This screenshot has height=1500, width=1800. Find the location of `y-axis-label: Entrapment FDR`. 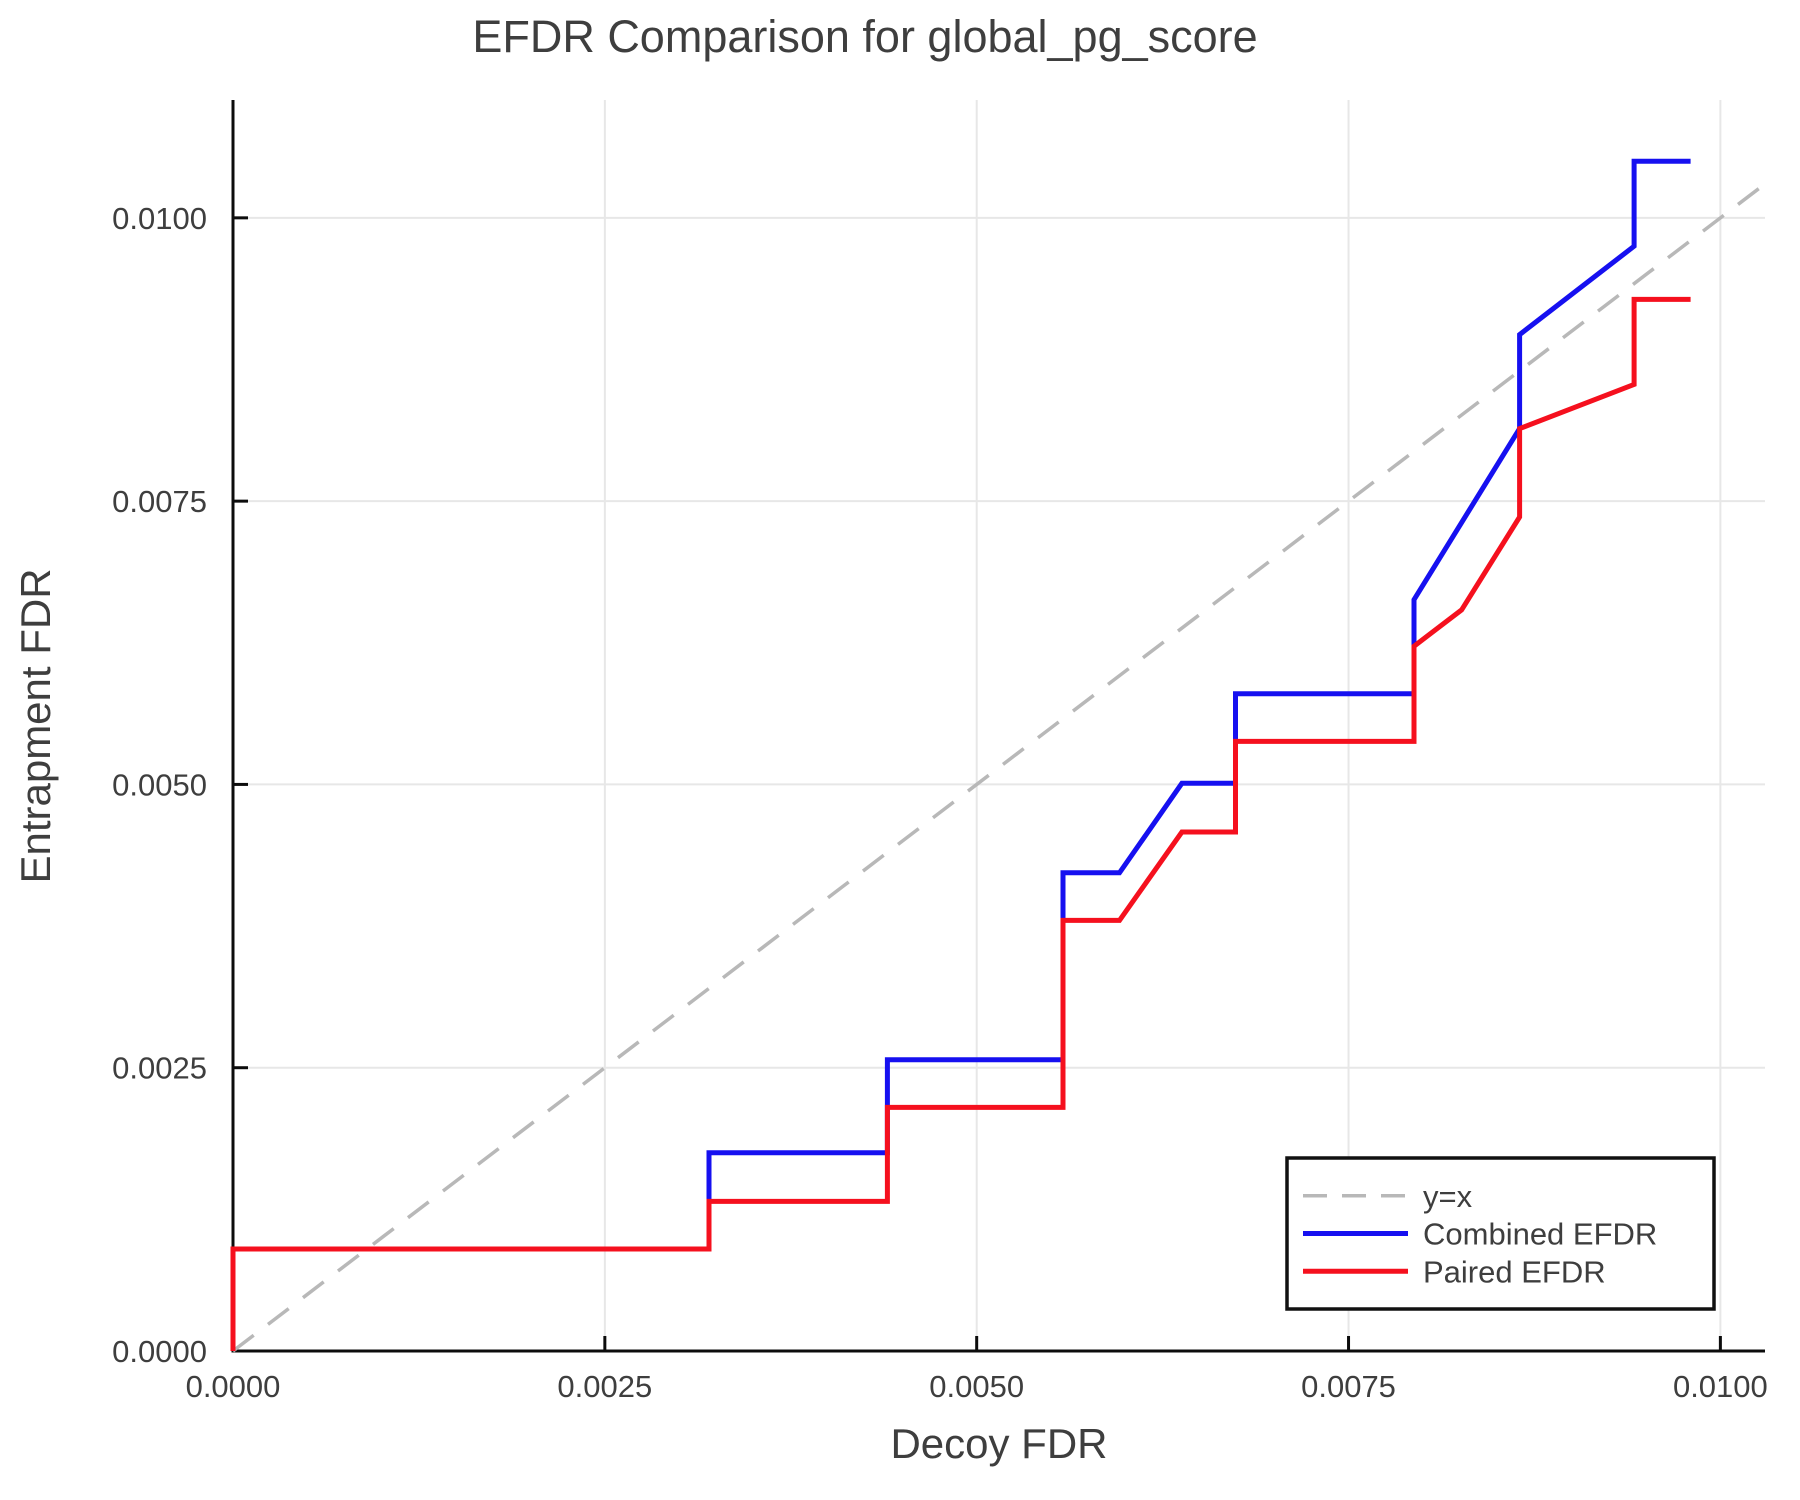

y-axis-label: Entrapment FDR is located at coordinates (35, 725).